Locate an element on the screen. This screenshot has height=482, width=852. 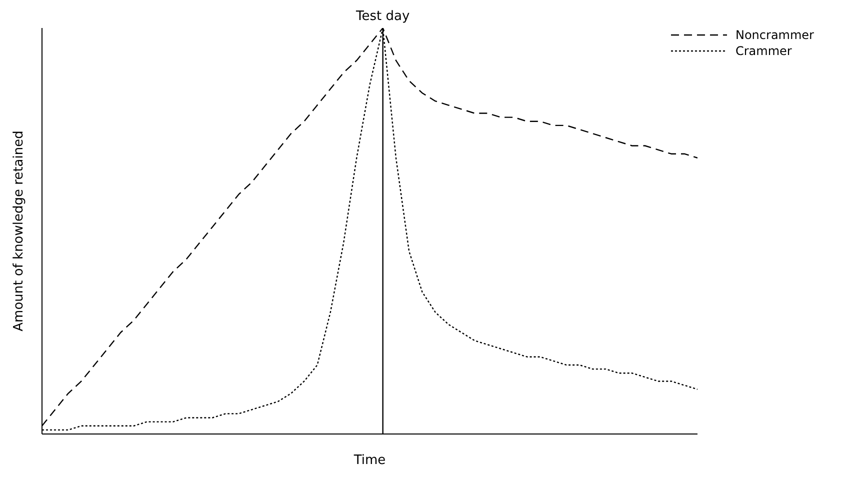
legend-label: Noncrammer is located at coordinates (774, 35).